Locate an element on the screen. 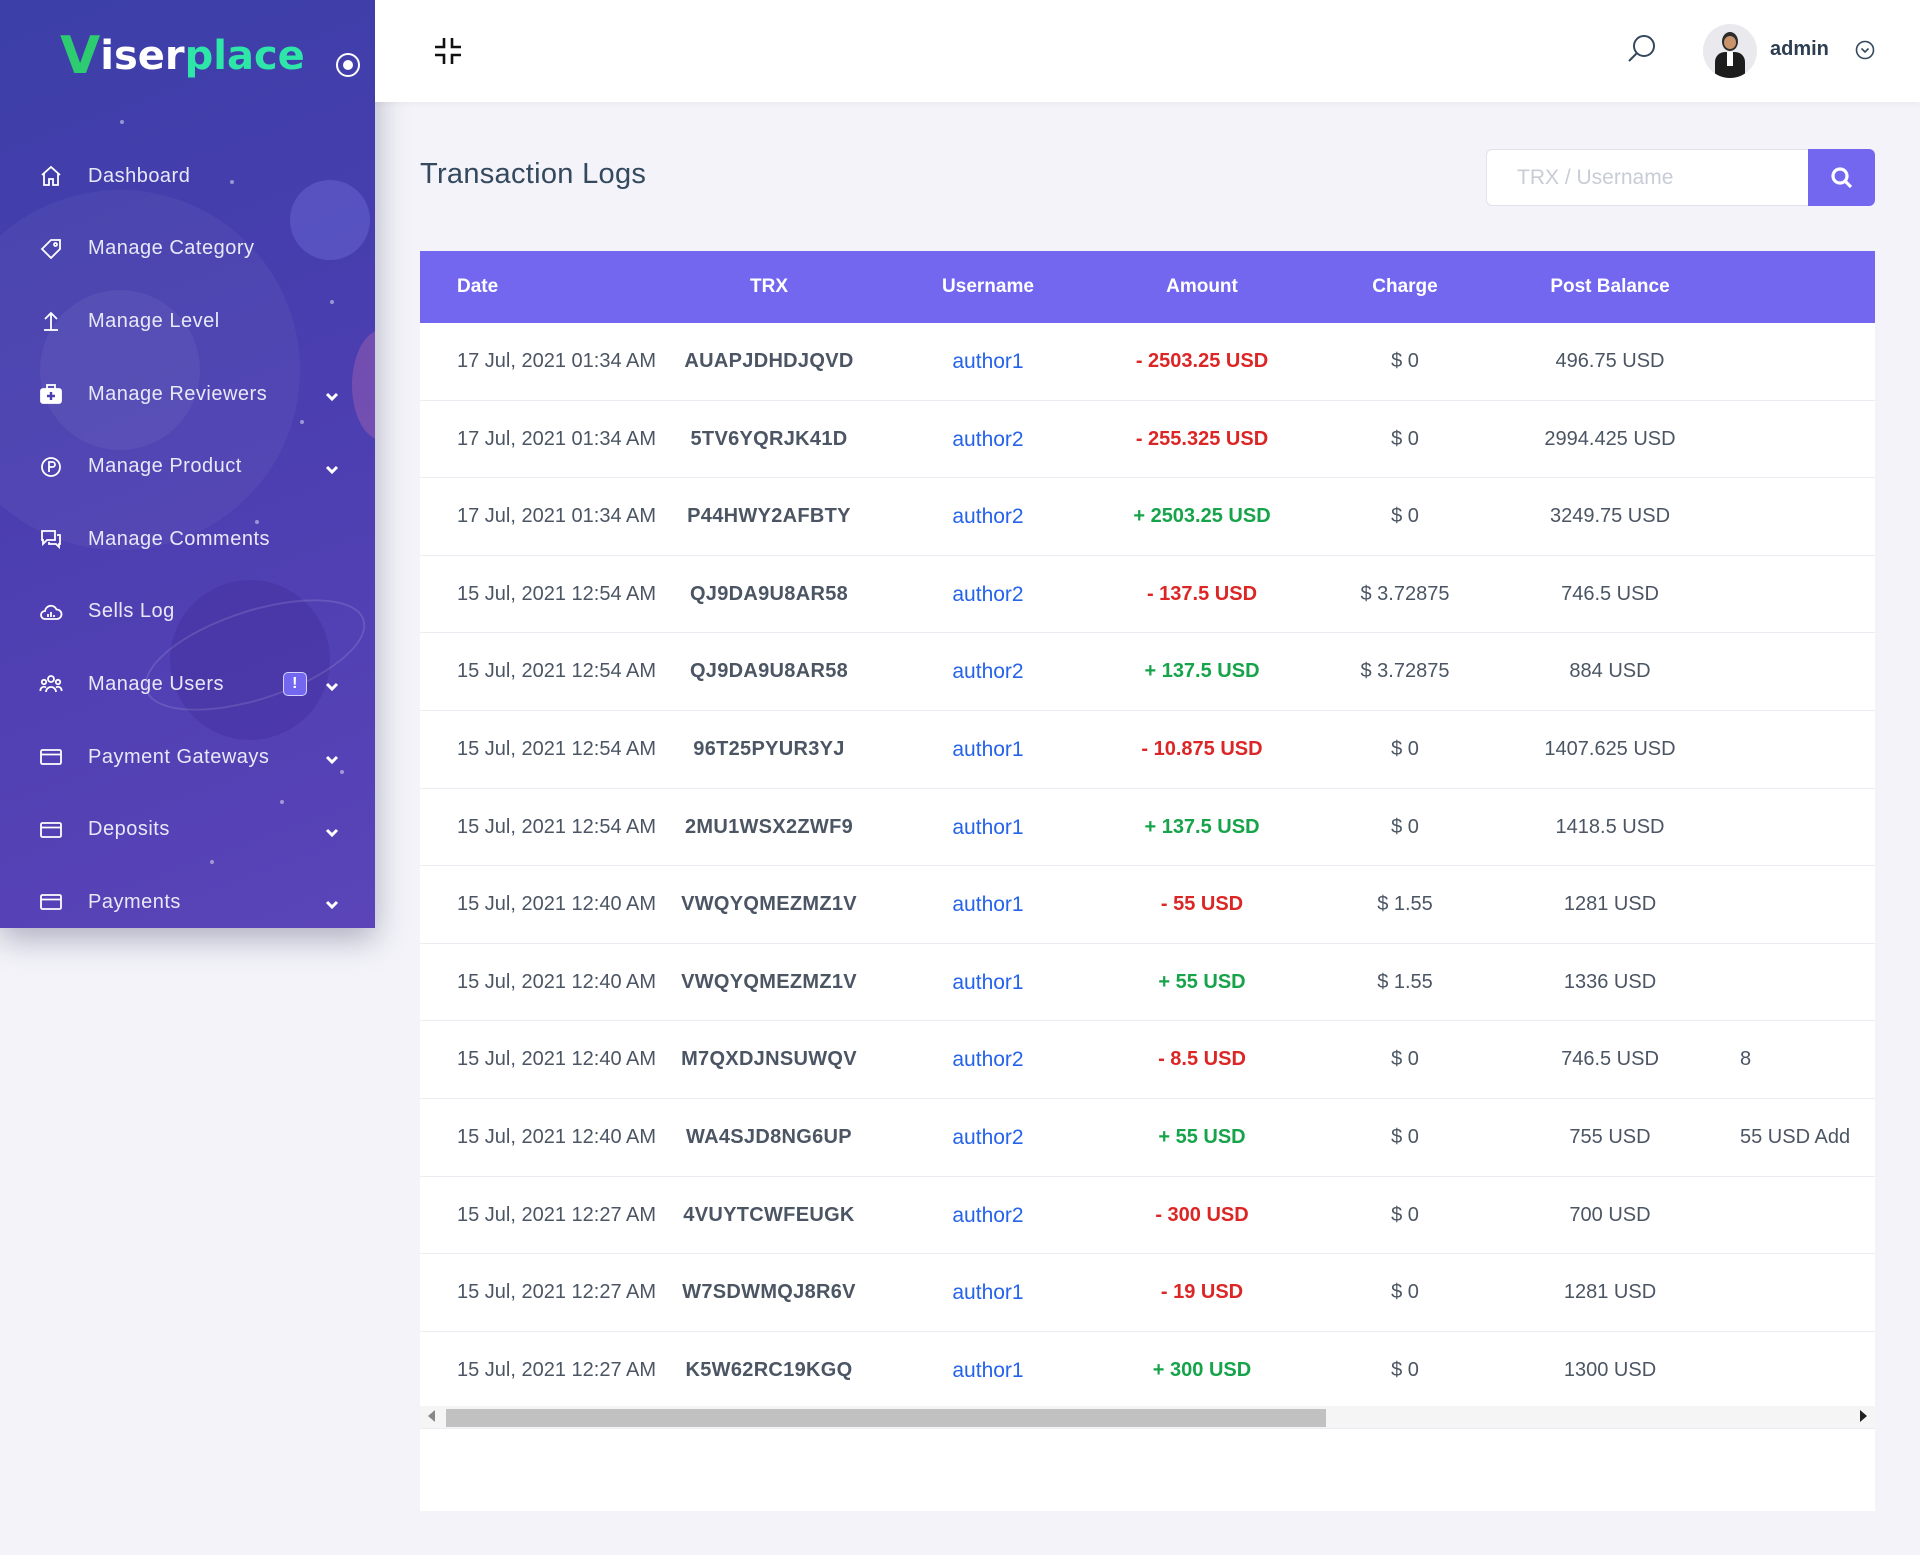 The image size is (1920, 1555). column-header-post-balance: Post Balance is located at coordinates (1610, 286).